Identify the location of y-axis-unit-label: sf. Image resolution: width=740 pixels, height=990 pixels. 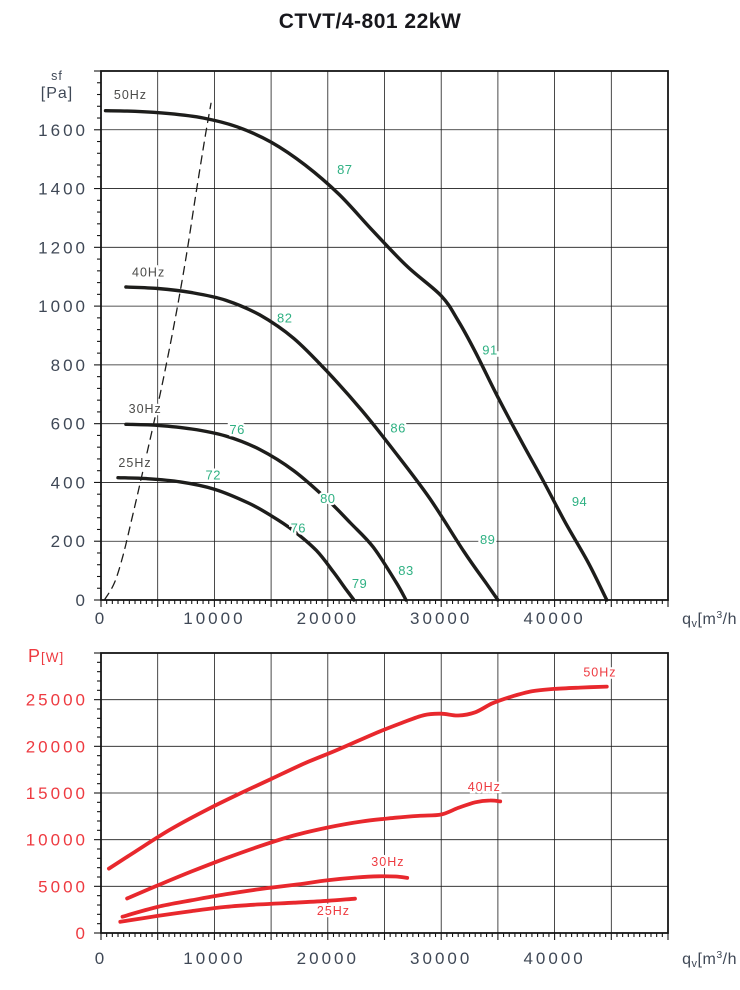
(57, 76).